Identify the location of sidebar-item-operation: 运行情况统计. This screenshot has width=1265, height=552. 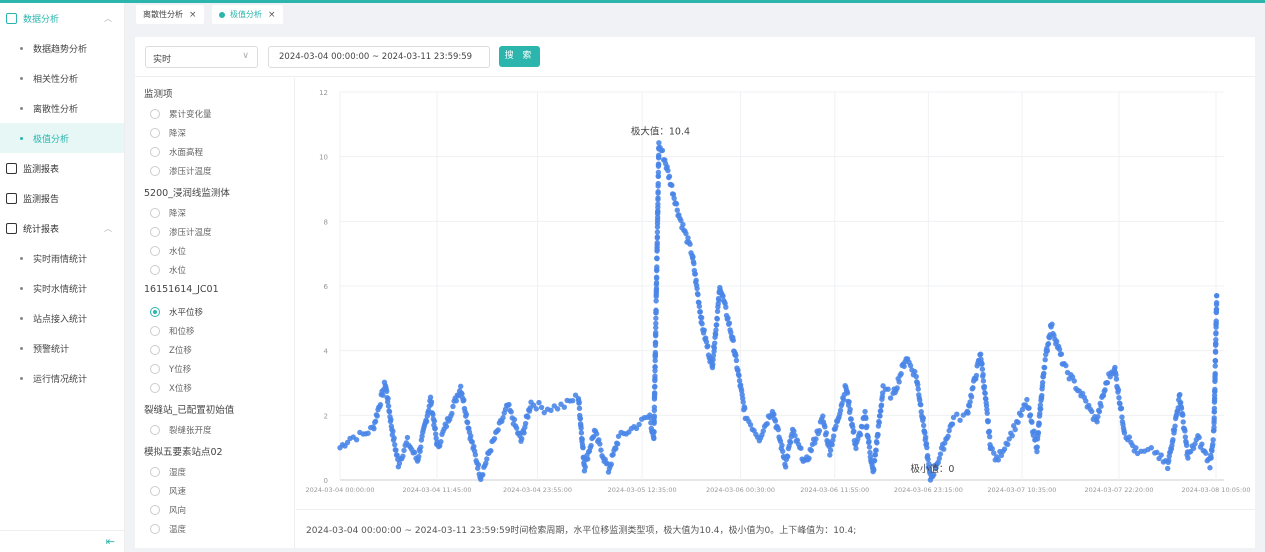
(62, 378).